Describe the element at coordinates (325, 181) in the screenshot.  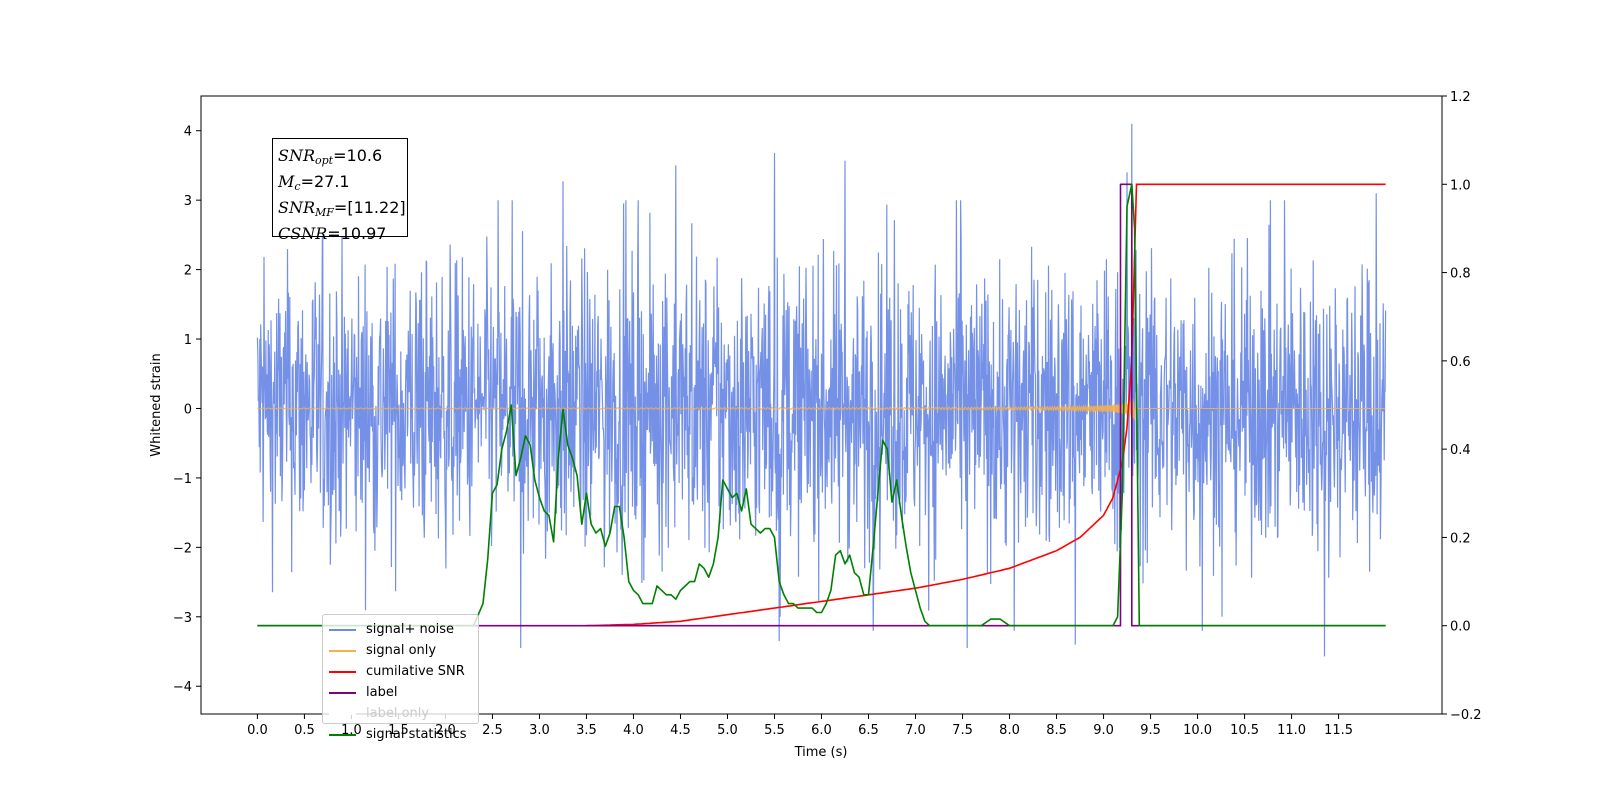
I see `mc-value: =27.1` at that location.